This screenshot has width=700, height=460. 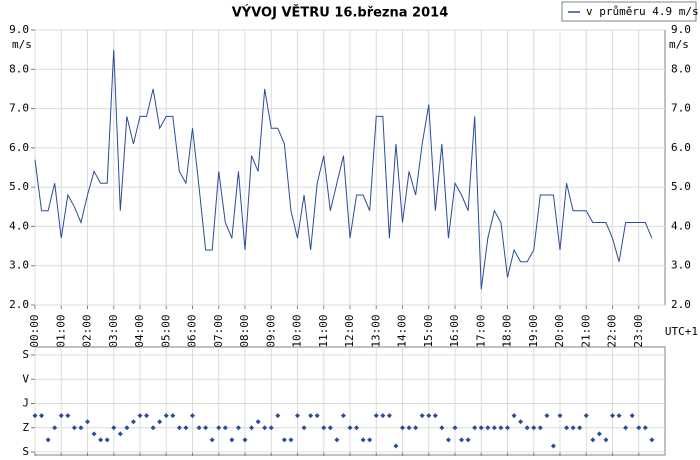 I want to click on y-tick-label: S, so click(x=25, y=354).